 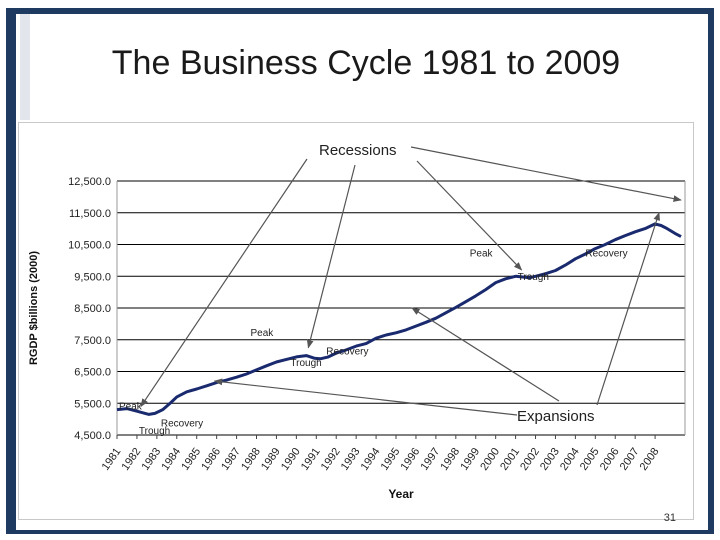 What do you see at coordinates (401, 494) in the screenshot?
I see `x-axis-label: Year` at bounding box center [401, 494].